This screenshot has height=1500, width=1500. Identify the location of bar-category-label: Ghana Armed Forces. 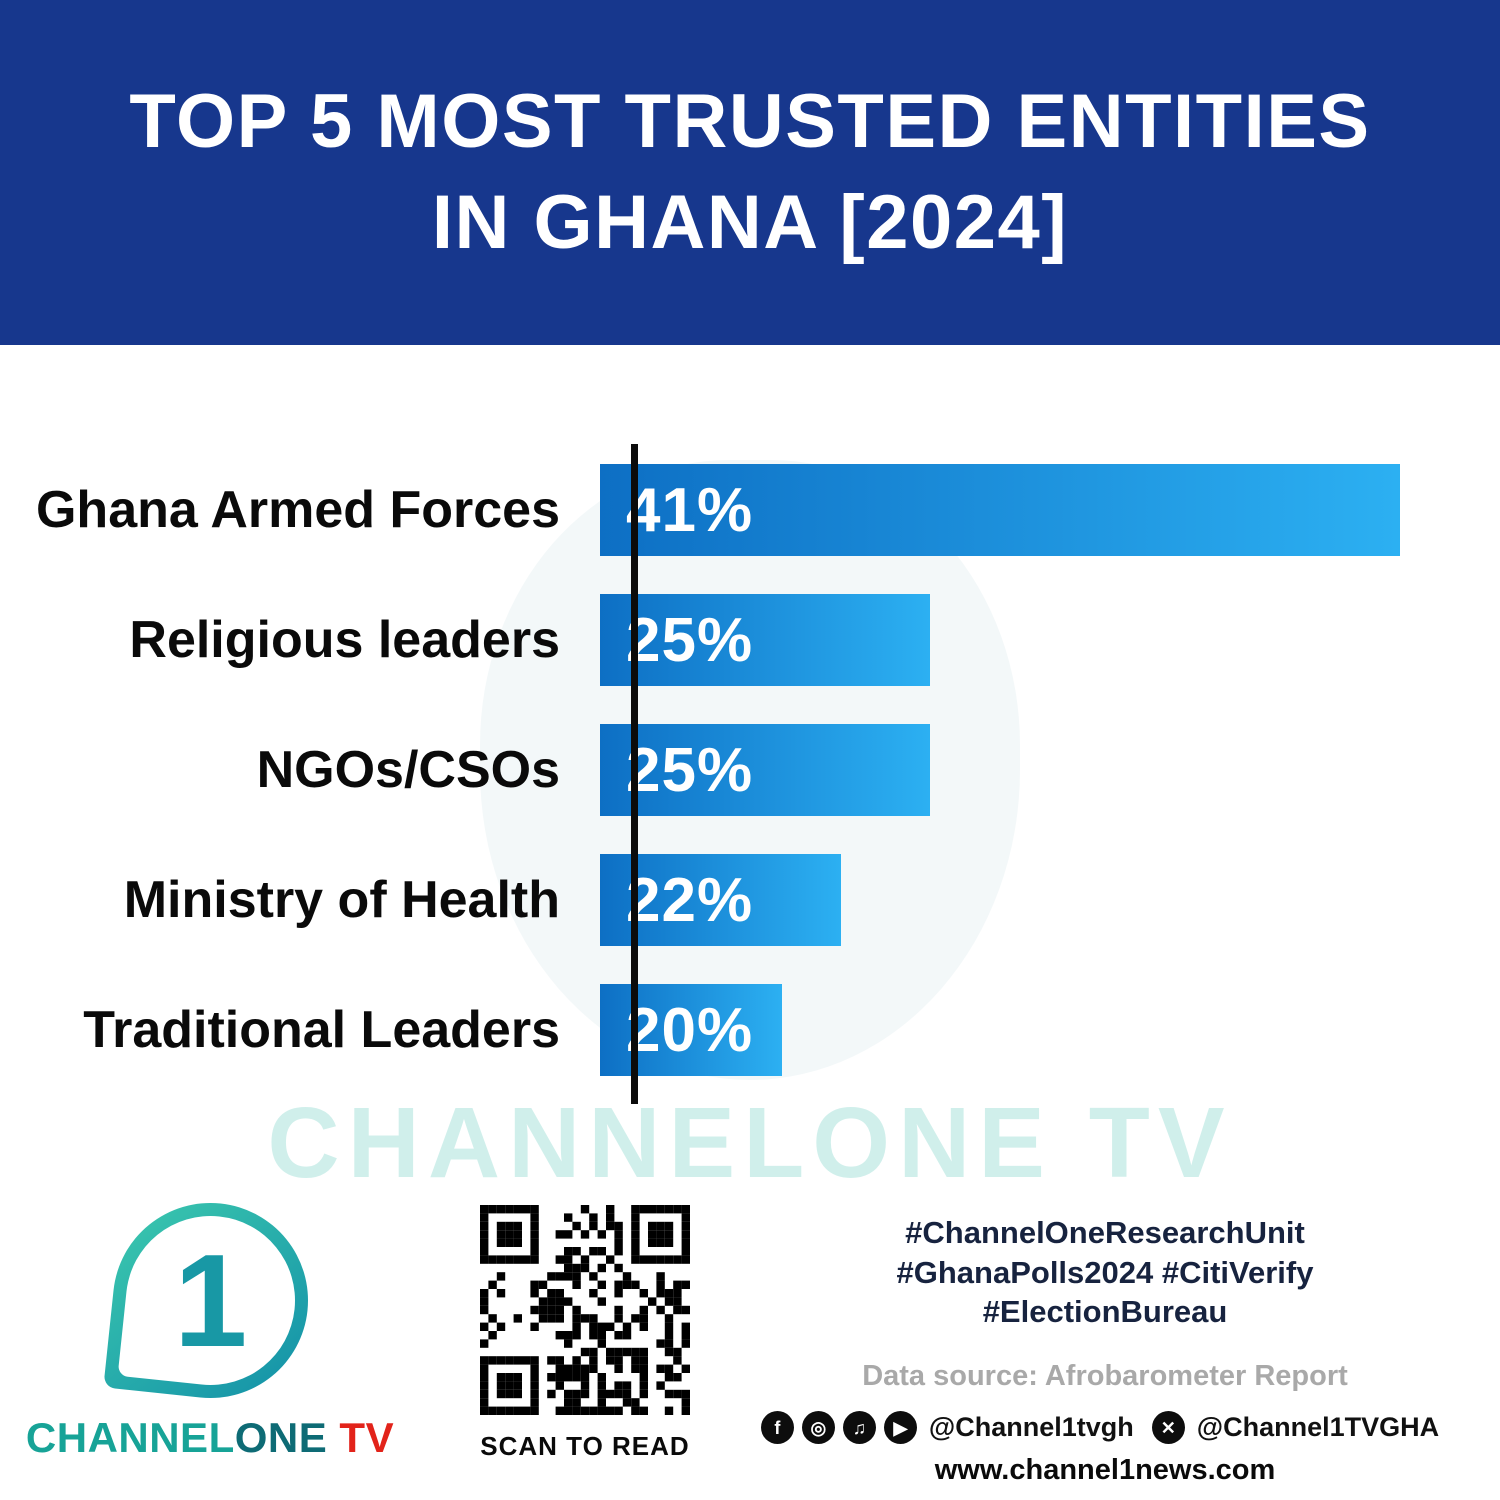
(297, 510).